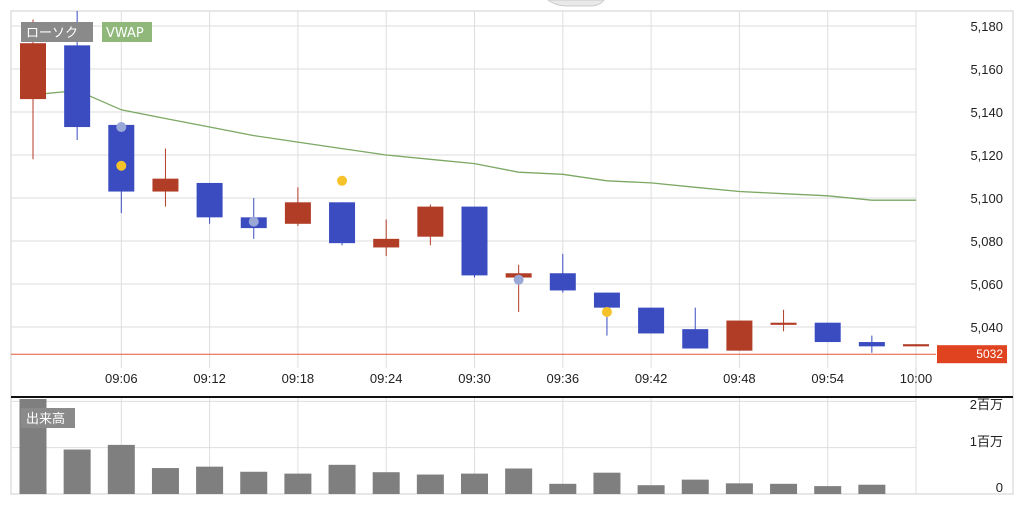  Describe the element at coordinates (916, 378) in the screenshot. I see `time-tick-label: 10:00` at that location.